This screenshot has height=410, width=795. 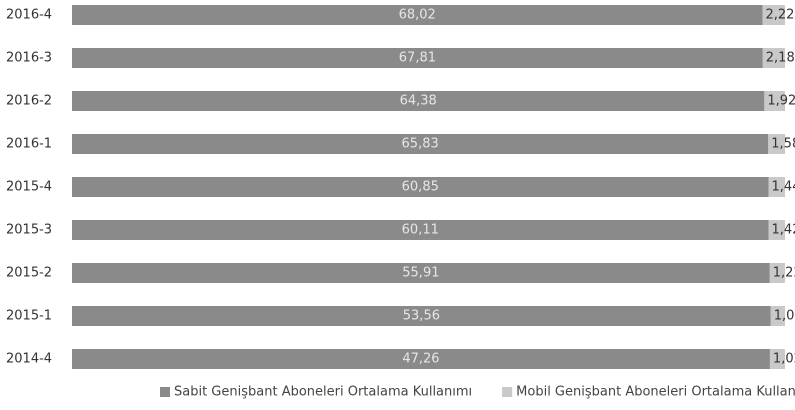 I want to click on value-label: 60,11, so click(x=420, y=230).